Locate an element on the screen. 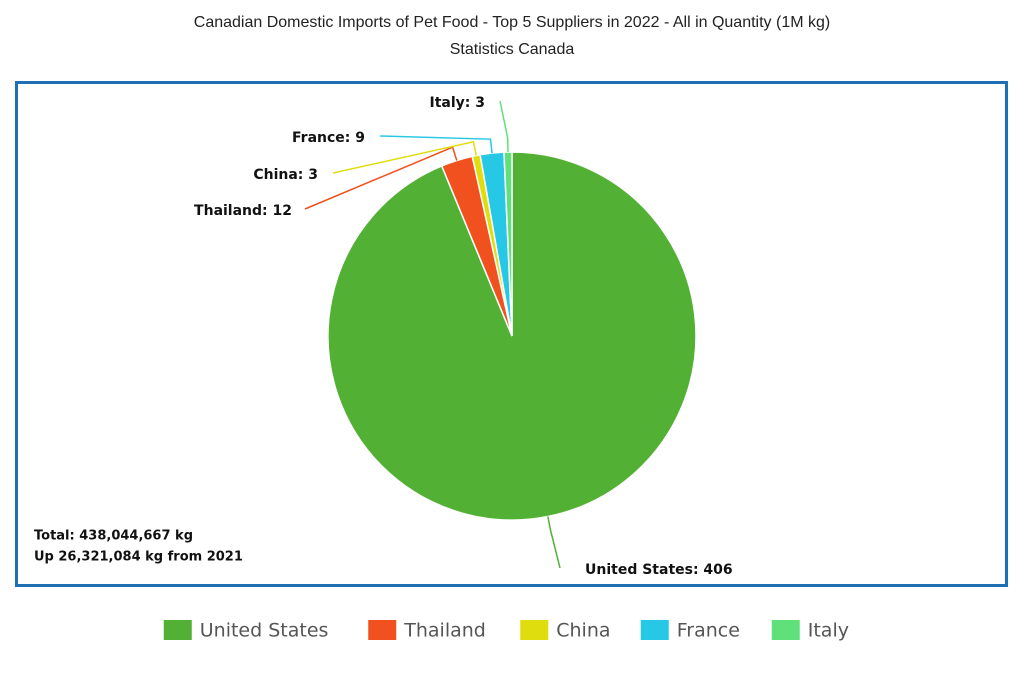 Image resolution: width=1024 pixels, height=683 pixels. legend-label: United States is located at coordinates (264, 631).